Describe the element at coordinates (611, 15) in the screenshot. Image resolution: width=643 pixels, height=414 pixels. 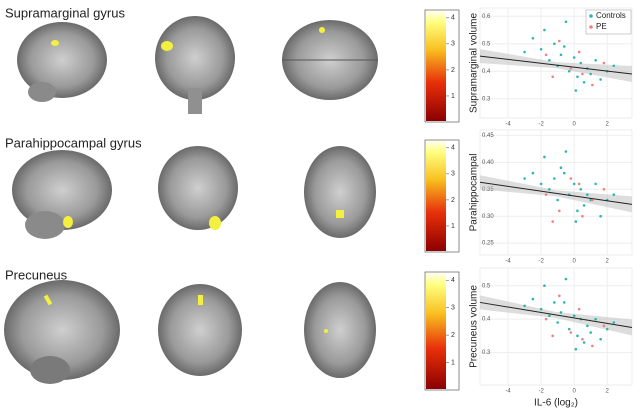
I see `legend-label: Controls` at that location.